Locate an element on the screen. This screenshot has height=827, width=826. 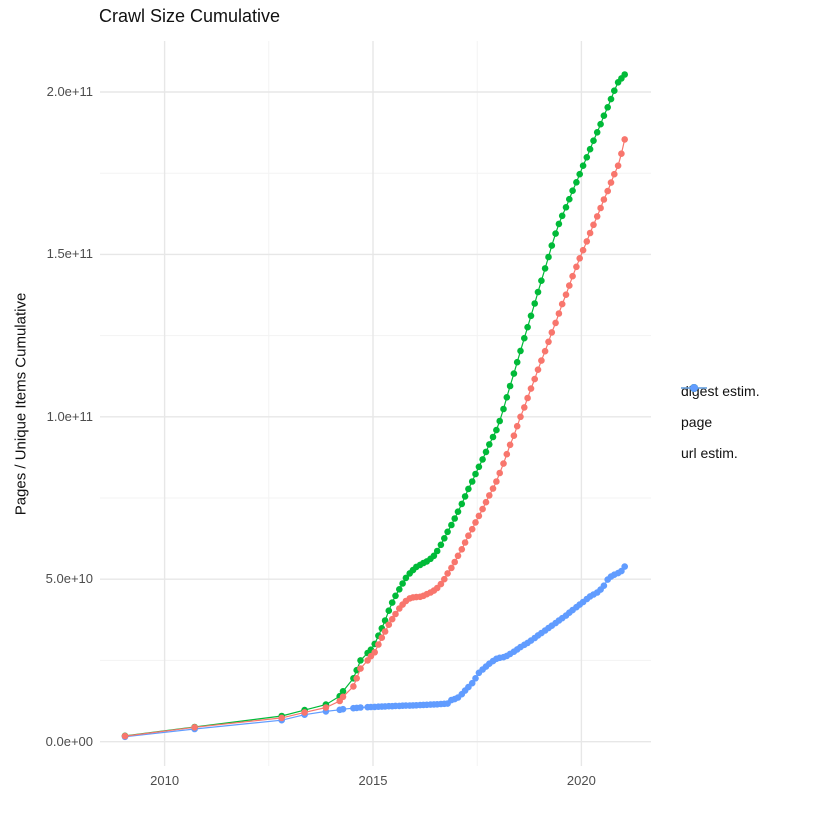
x-tick-label: 2010 is located at coordinates (165, 780).